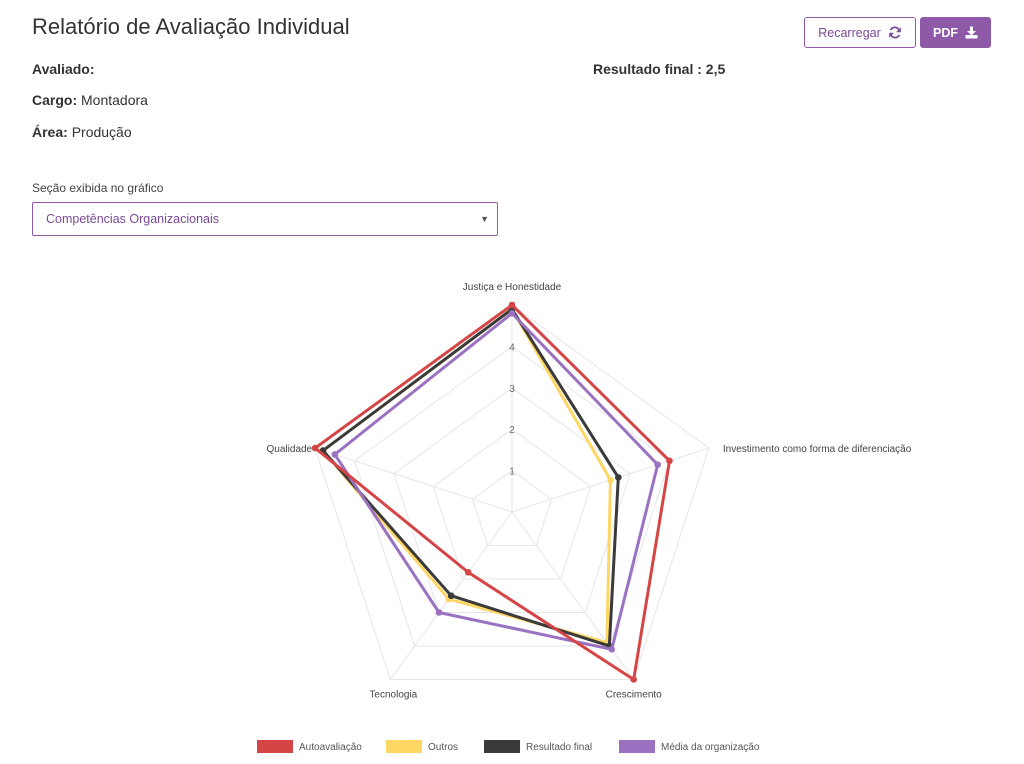 The image size is (1024, 764). I want to click on tick-label-1: 1, so click(512, 472).